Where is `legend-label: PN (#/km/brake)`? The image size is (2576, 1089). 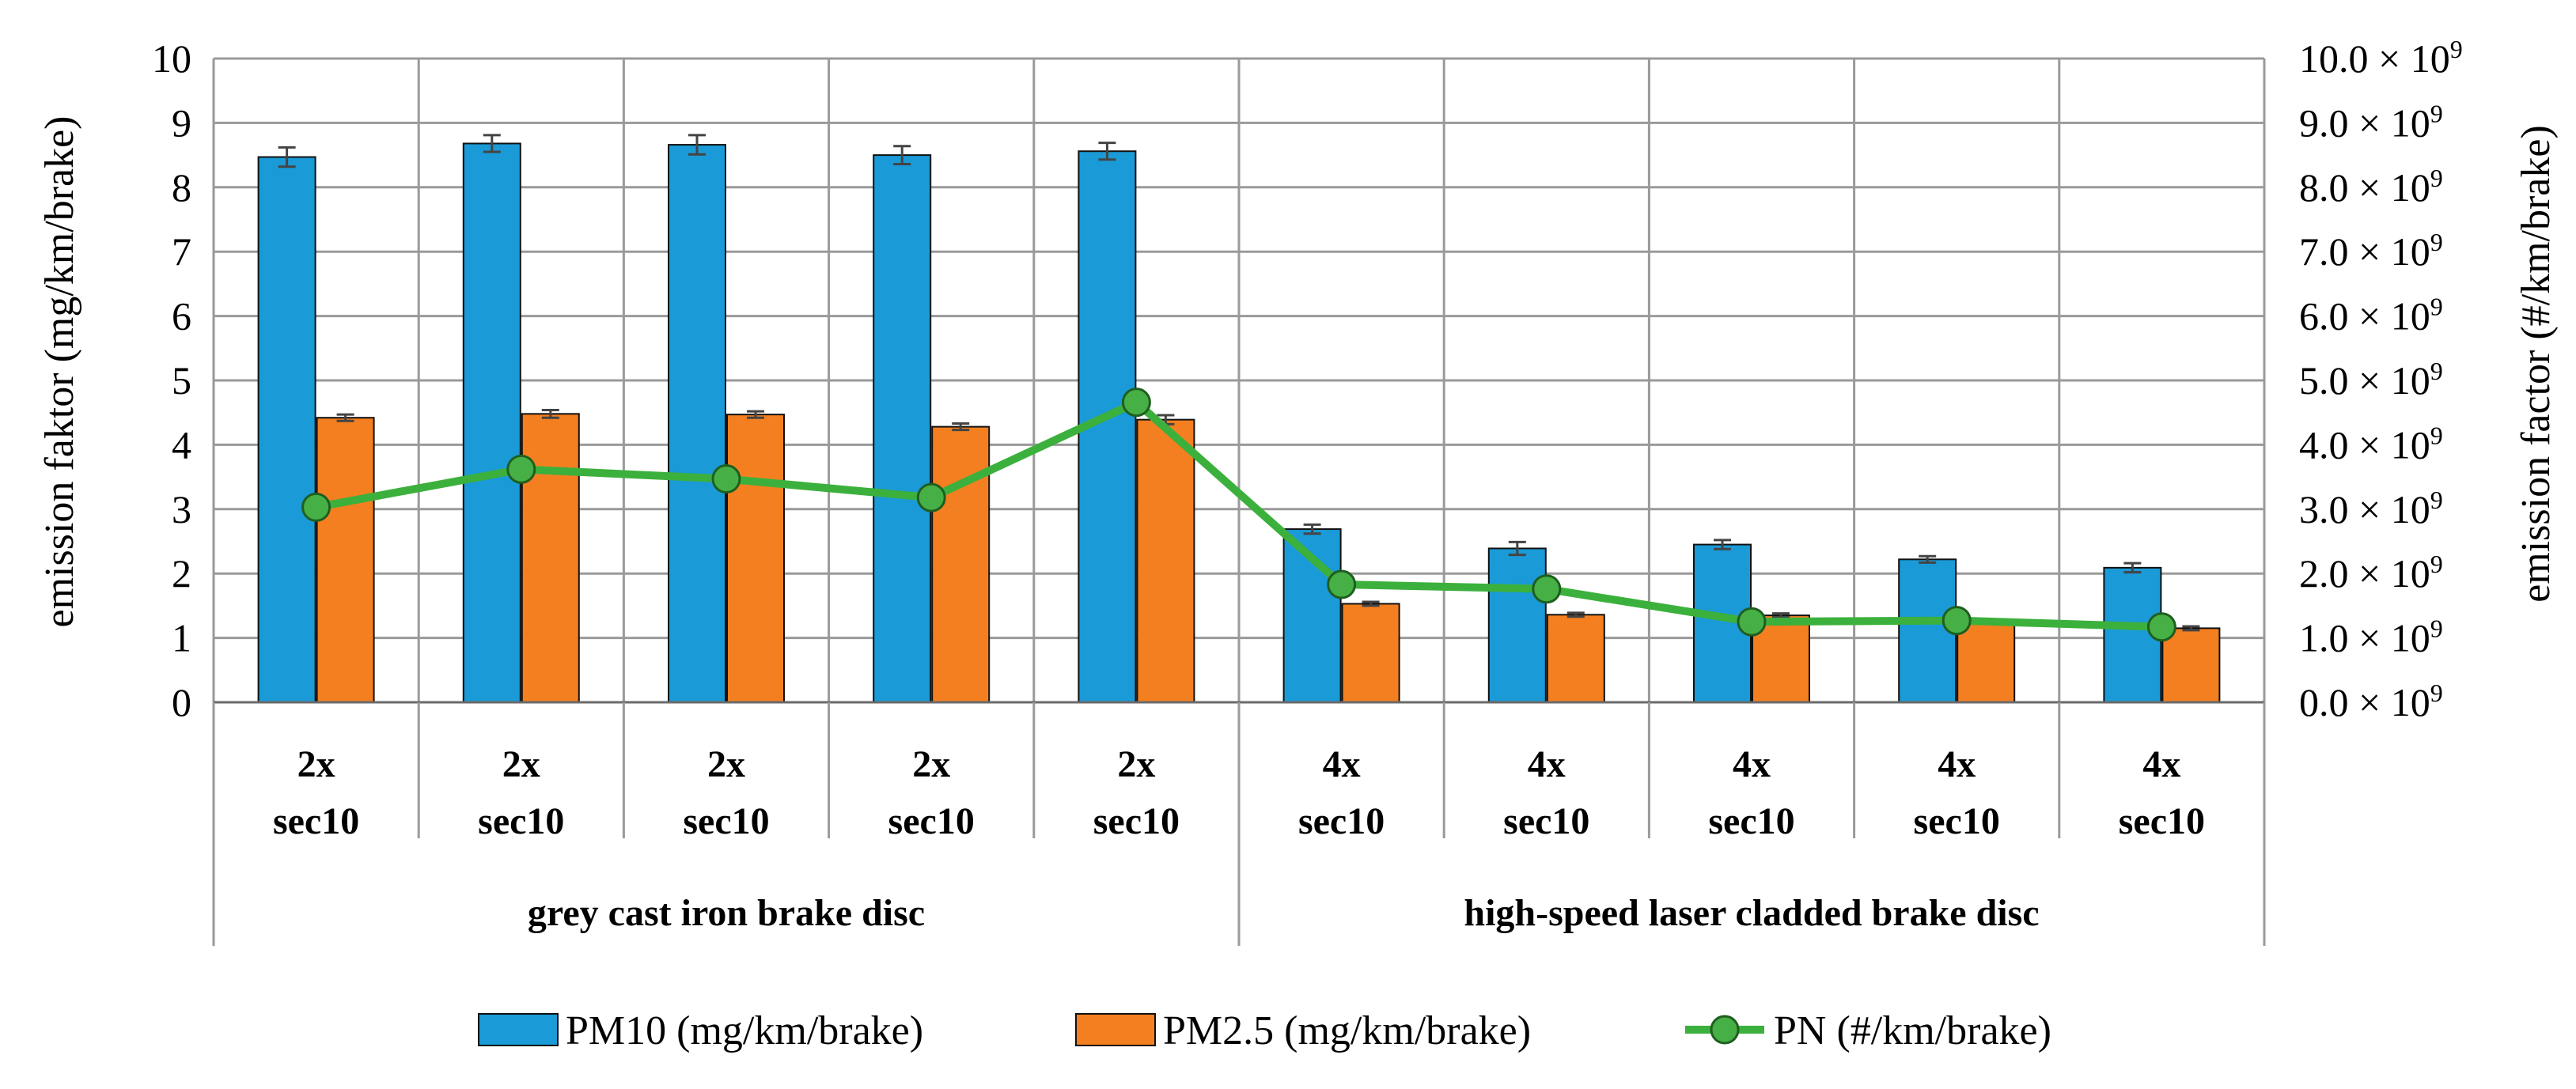 legend-label: PN (#/km/brake) is located at coordinates (1912, 1030).